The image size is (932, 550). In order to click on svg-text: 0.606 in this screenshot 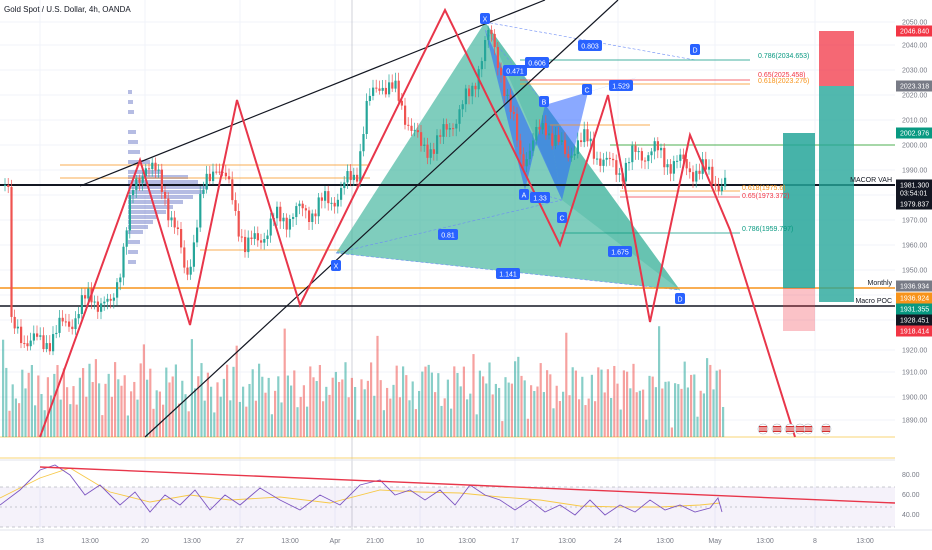, I will do `click(537, 64)`.